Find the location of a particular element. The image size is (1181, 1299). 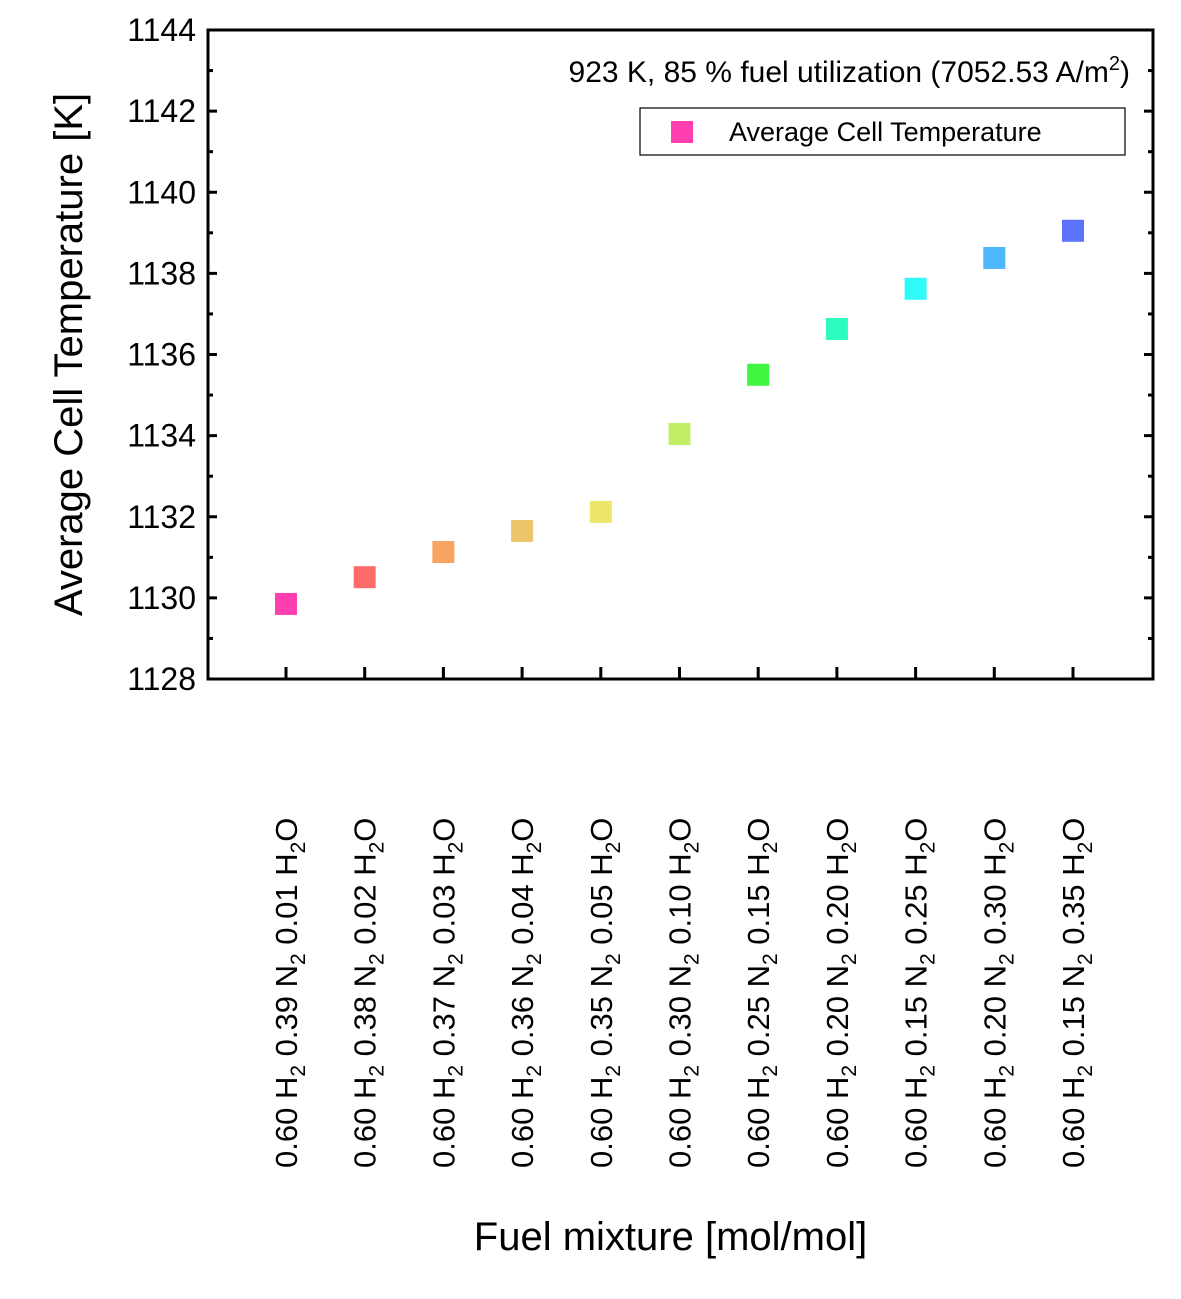

y-tick-label: 1130 is located at coordinates (161, 598).